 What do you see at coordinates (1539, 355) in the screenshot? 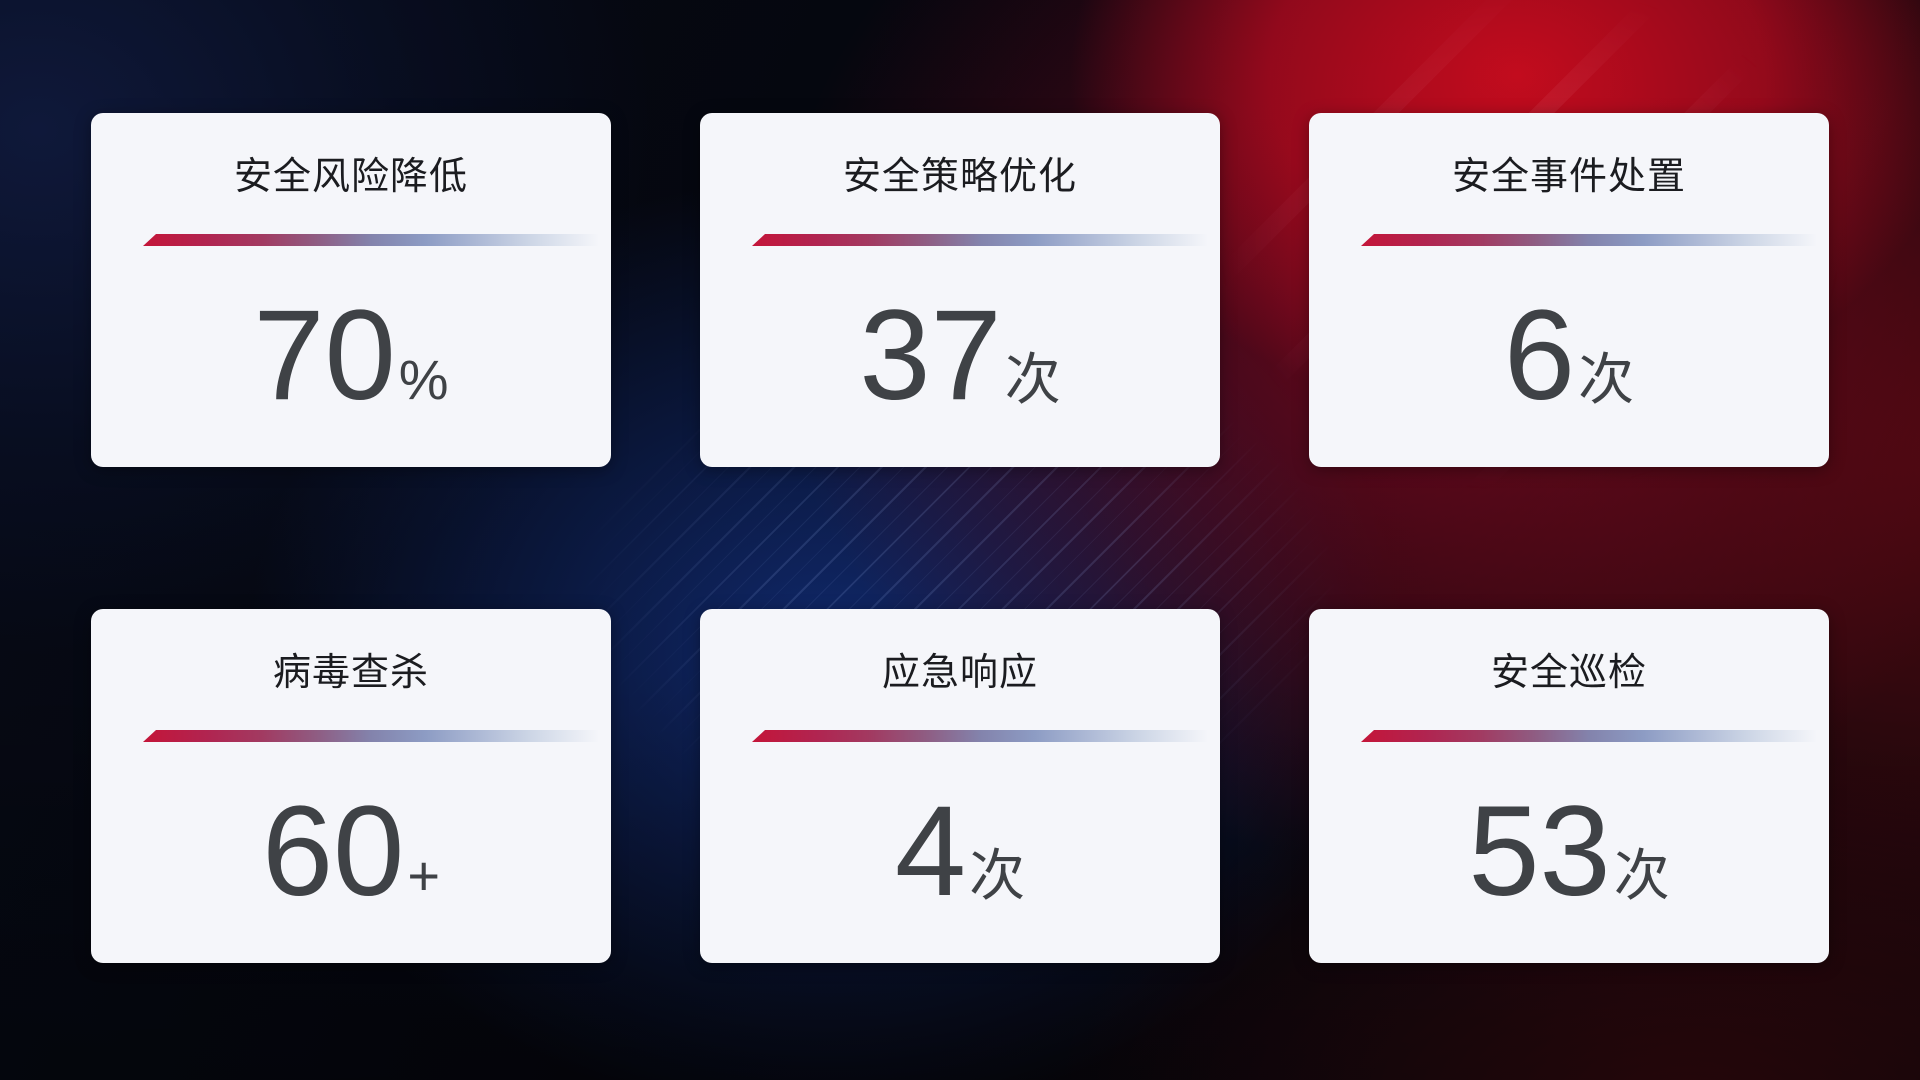
I see `stat-value: 6` at bounding box center [1539, 355].